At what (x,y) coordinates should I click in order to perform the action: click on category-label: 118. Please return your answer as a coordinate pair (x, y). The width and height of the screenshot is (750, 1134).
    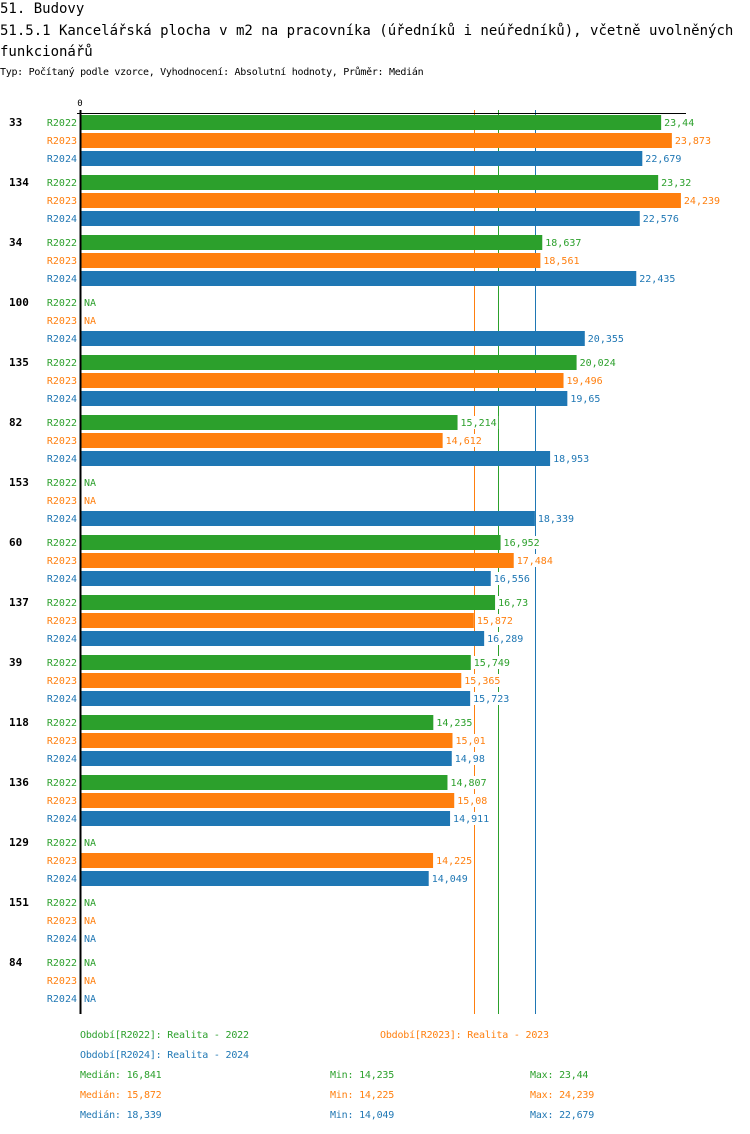
    Looking at the image, I should click on (19, 722).